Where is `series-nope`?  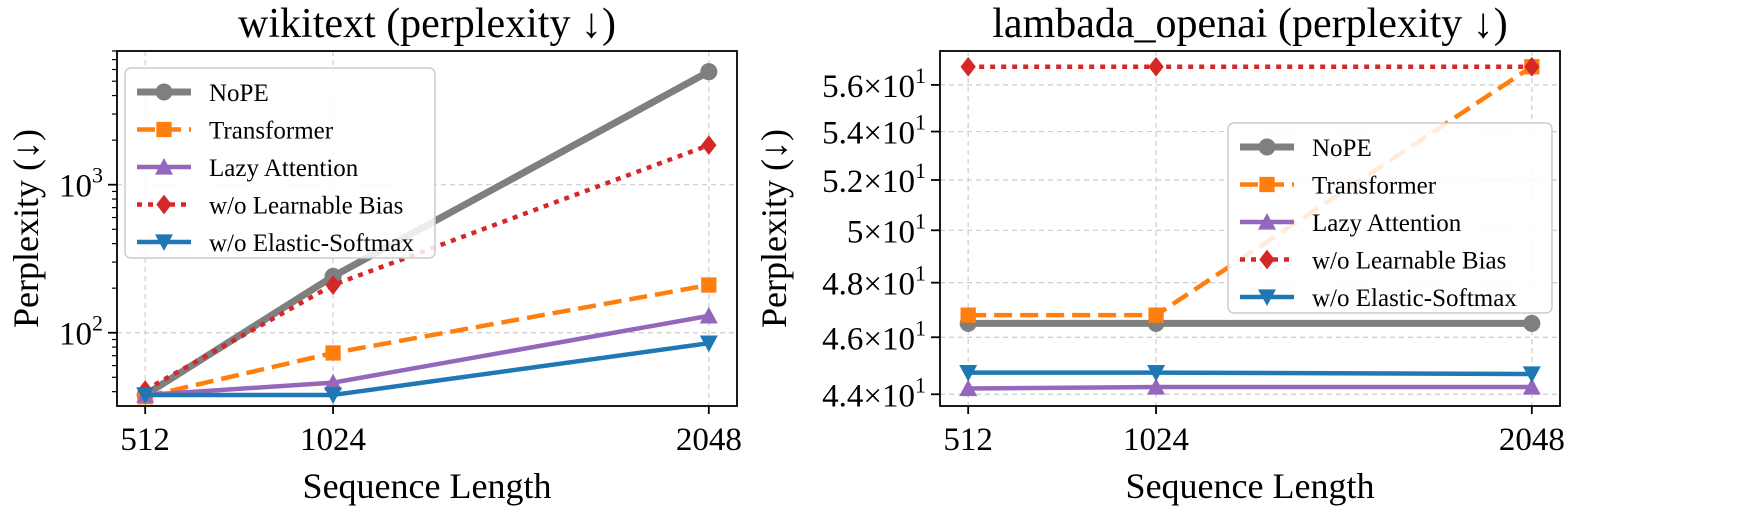
series-nope is located at coordinates (1250, 323).